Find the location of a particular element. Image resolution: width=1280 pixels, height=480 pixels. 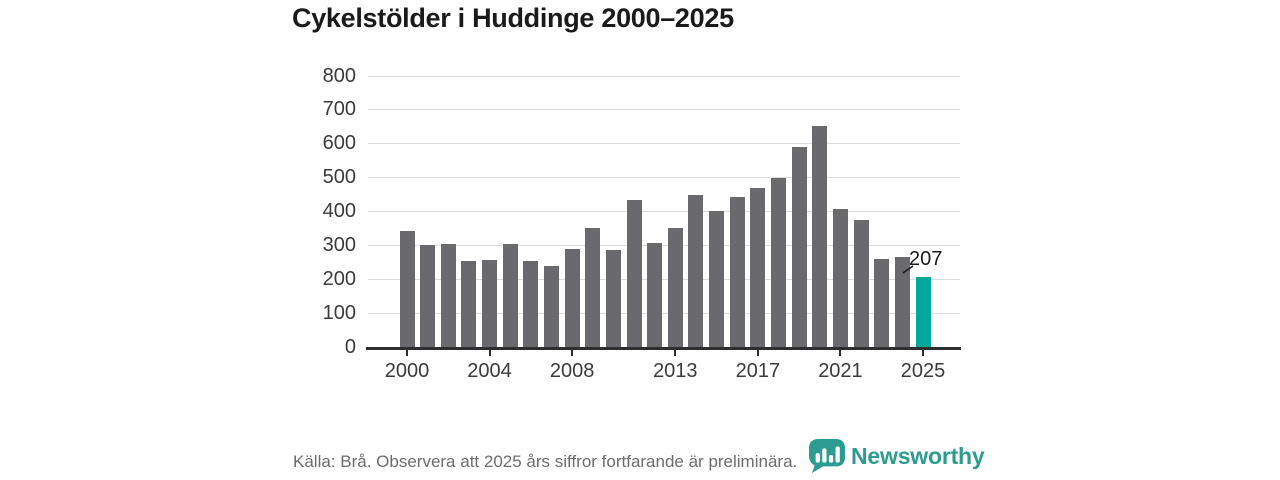

y-tick-label-300: 300 is located at coordinates (339, 245).